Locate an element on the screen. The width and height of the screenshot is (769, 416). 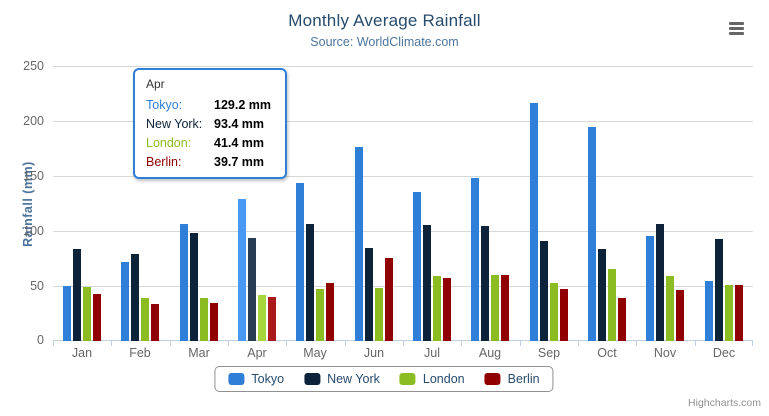
column-group-mar is located at coordinates (199, 203).